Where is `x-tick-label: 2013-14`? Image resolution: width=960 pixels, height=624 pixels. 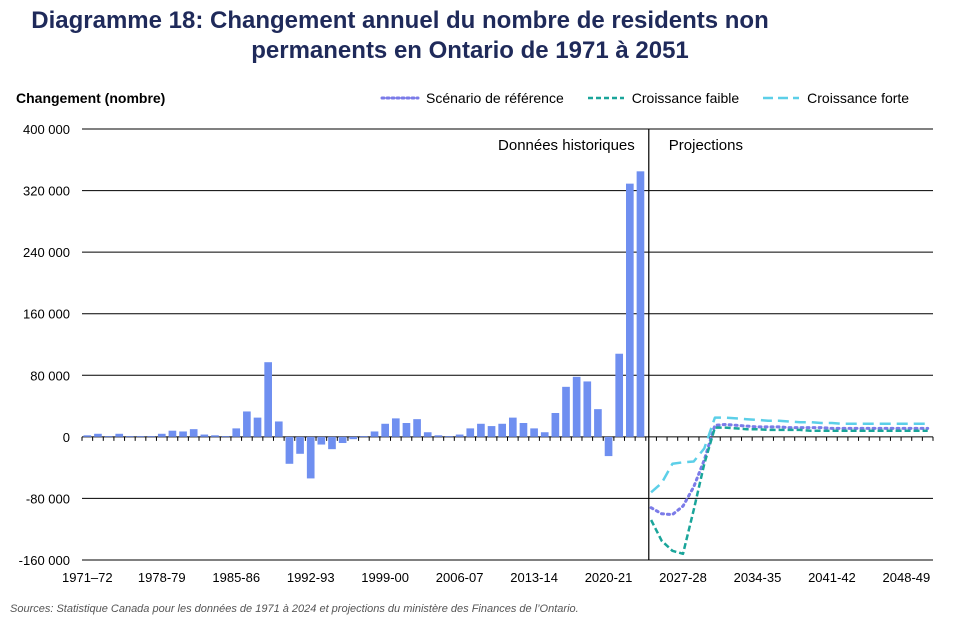 x-tick-label: 2013-14 is located at coordinates (534, 577).